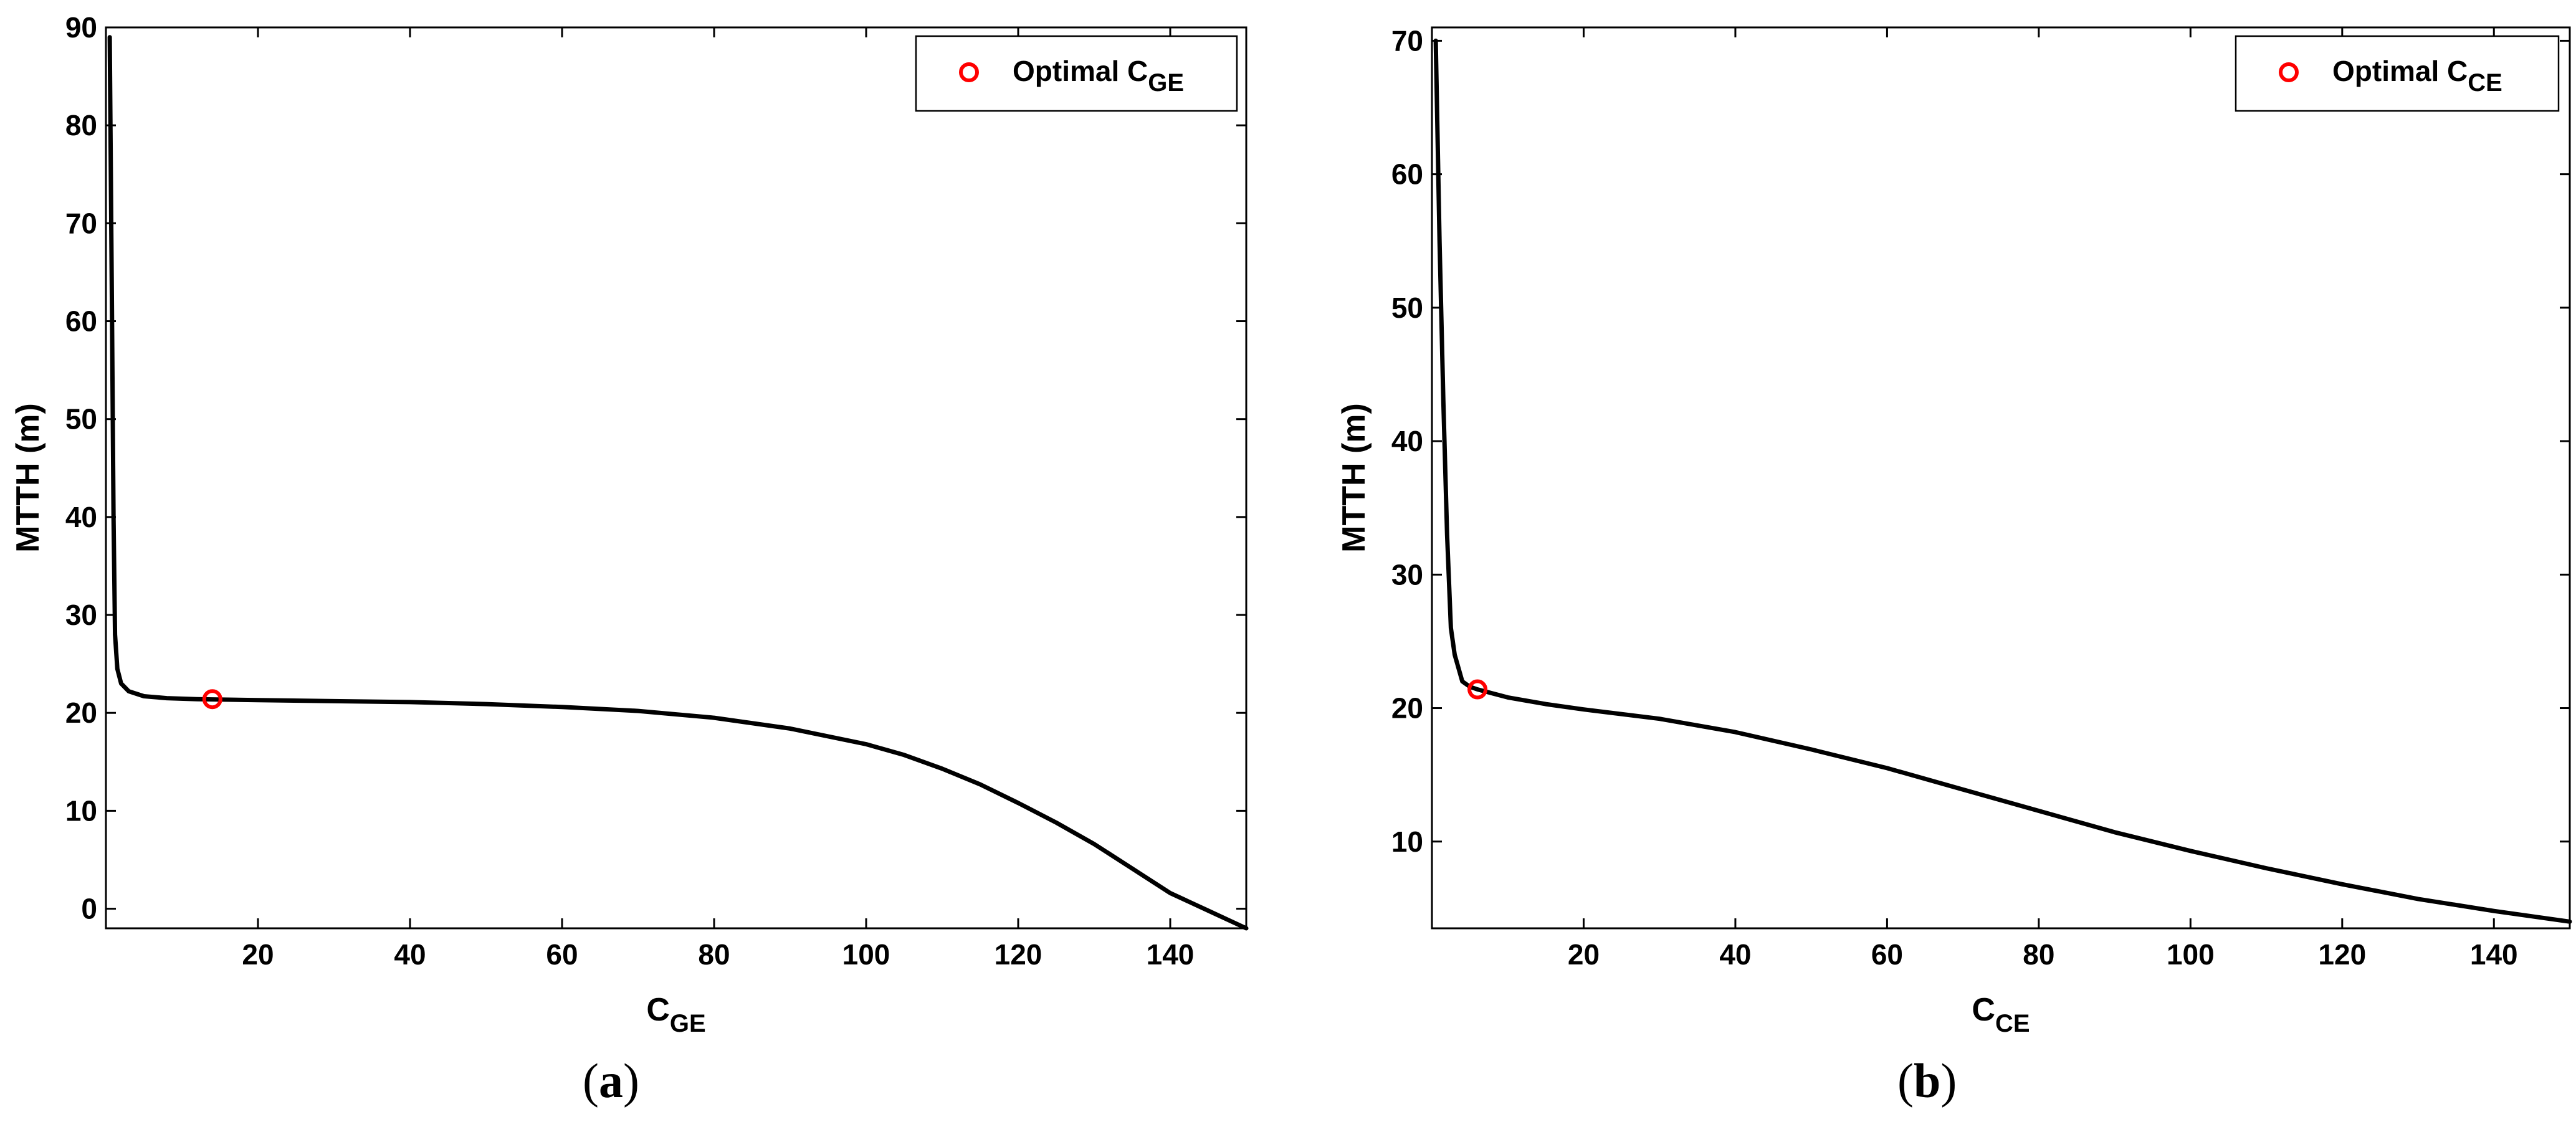  Describe the element at coordinates (1166, 83) in the screenshot. I see `legend-label-sub: GE` at that location.